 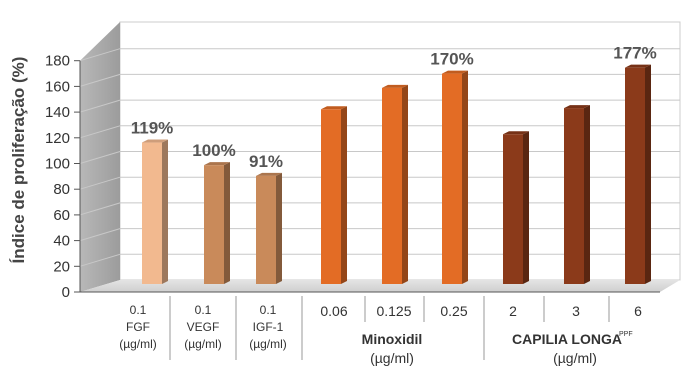 What do you see at coordinates (634, 53) in the screenshot?
I see `data-label: 177%` at bounding box center [634, 53].